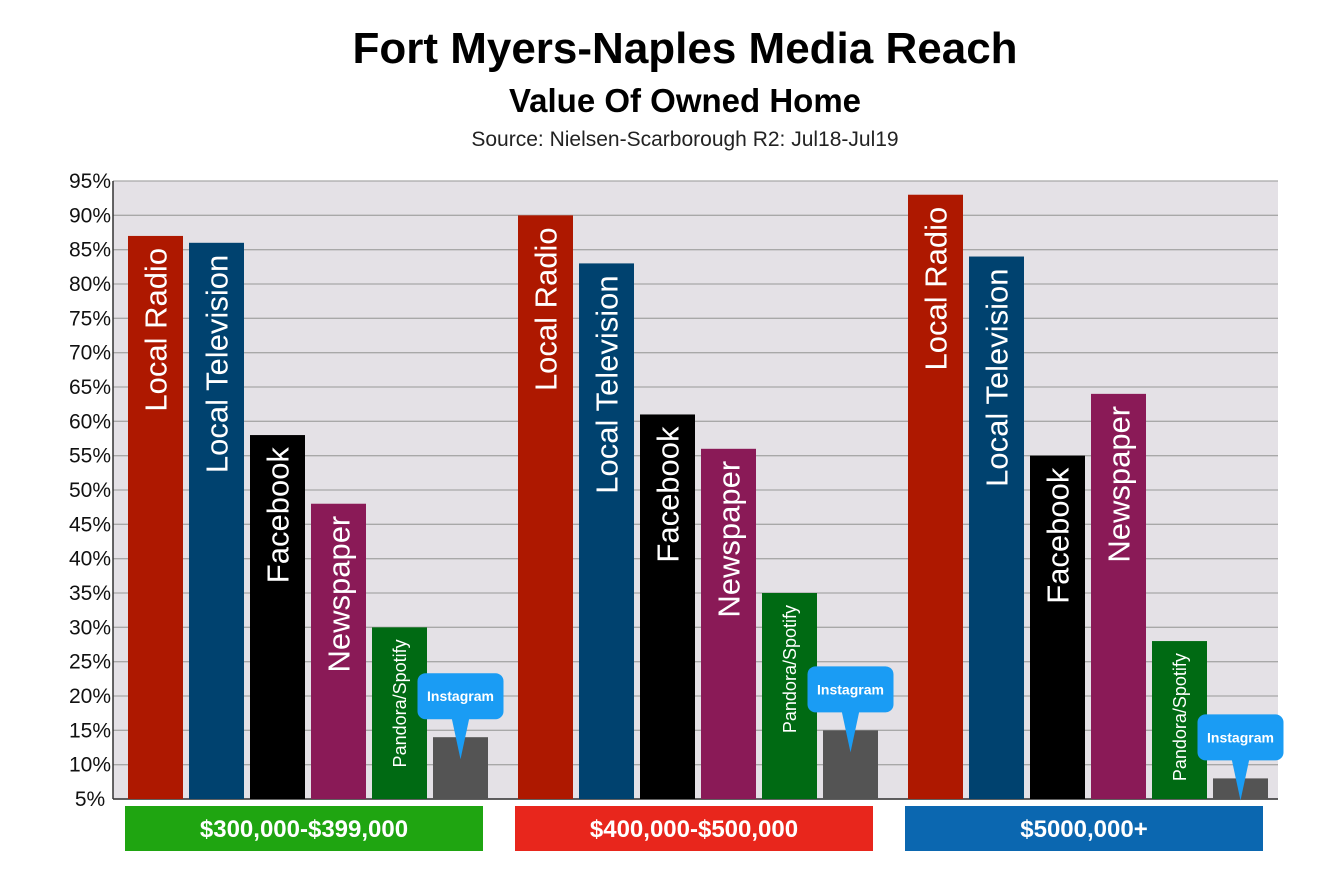 The image size is (1336, 873). What do you see at coordinates (90, 353) in the screenshot?
I see `y-tick-label: 70%` at bounding box center [90, 353].